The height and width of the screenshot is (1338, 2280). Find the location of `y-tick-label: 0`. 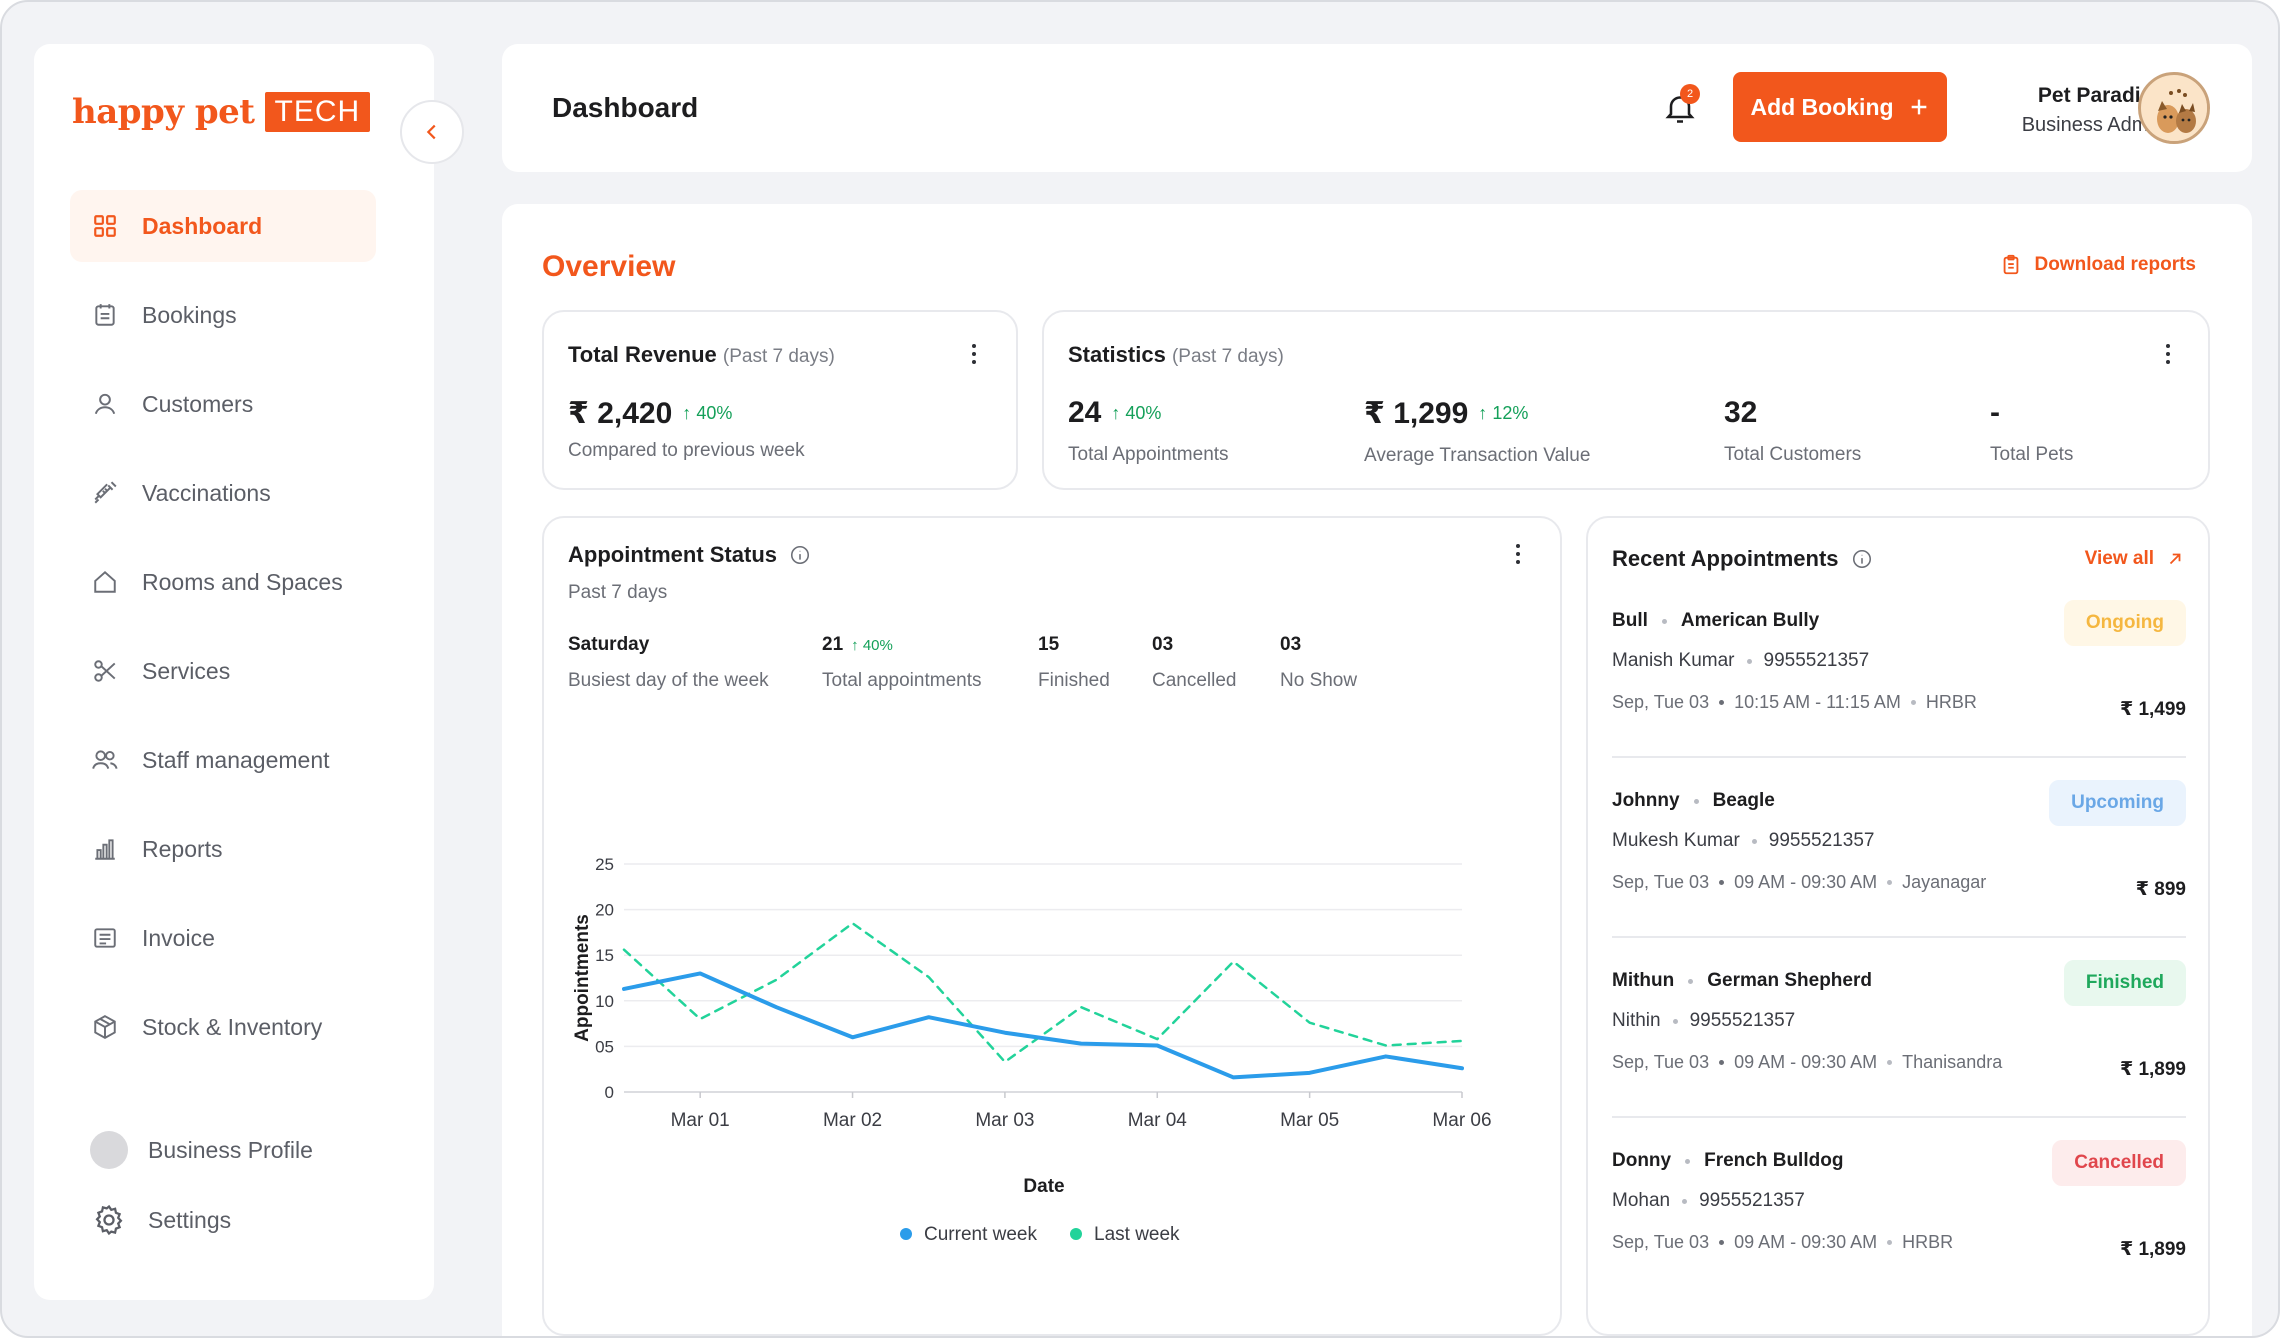

y-tick-label: 0 is located at coordinates (609, 1092).